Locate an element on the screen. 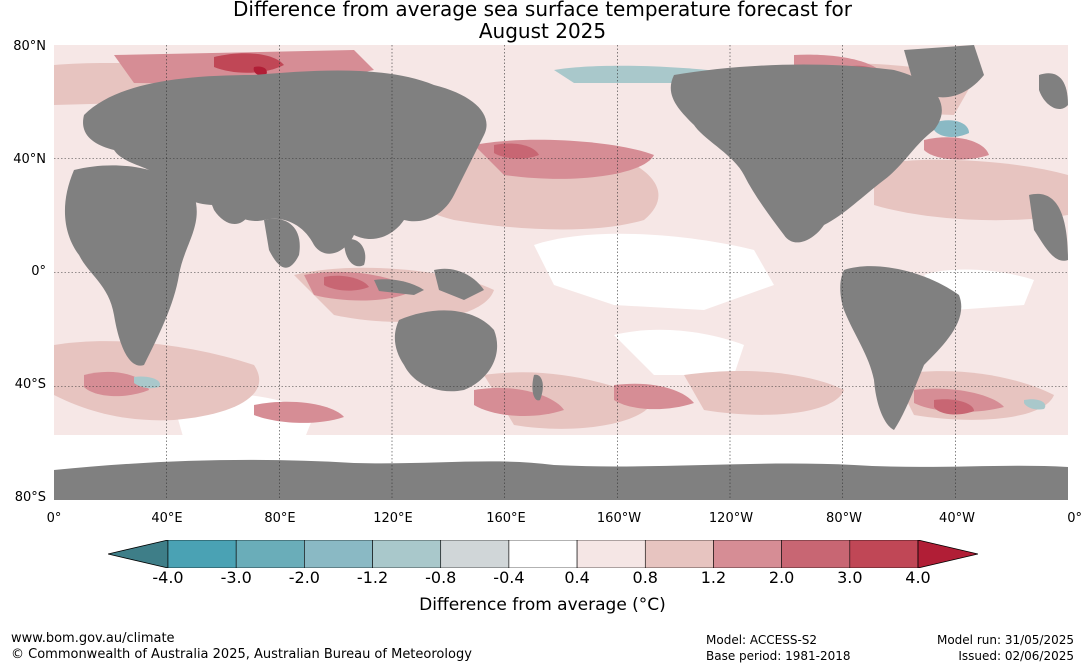  lat-label-80s: 80°S is located at coordinates (30, 497).